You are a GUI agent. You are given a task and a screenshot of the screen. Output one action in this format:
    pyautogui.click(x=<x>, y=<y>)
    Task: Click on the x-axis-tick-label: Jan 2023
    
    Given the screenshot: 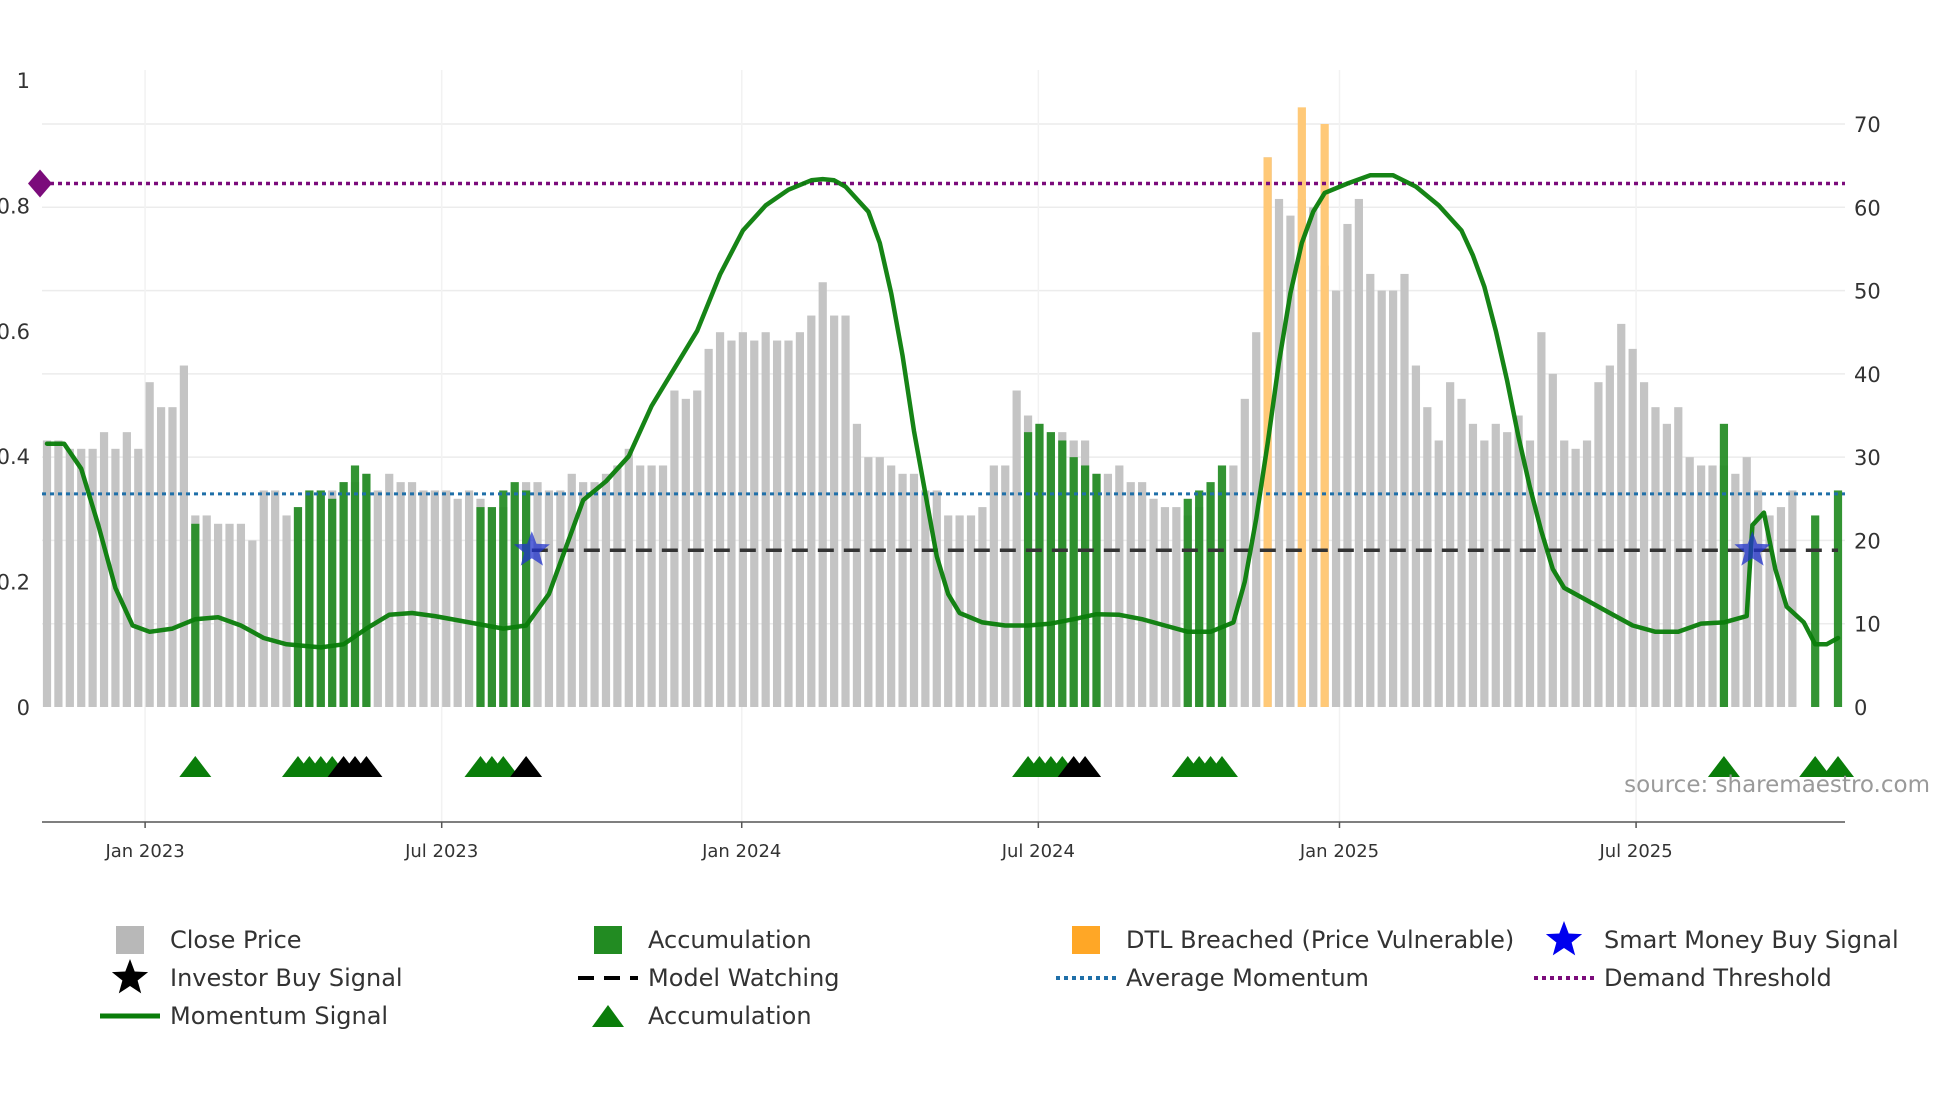 What is the action you would take?
    pyautogui.click(x=144, y=851)
    